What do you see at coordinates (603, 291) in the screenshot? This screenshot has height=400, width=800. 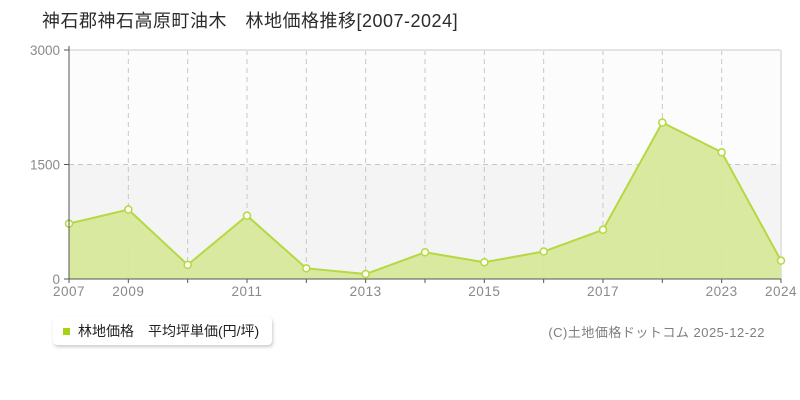 I see `x-tick-label: 2017` at bounding box center [603, 291].